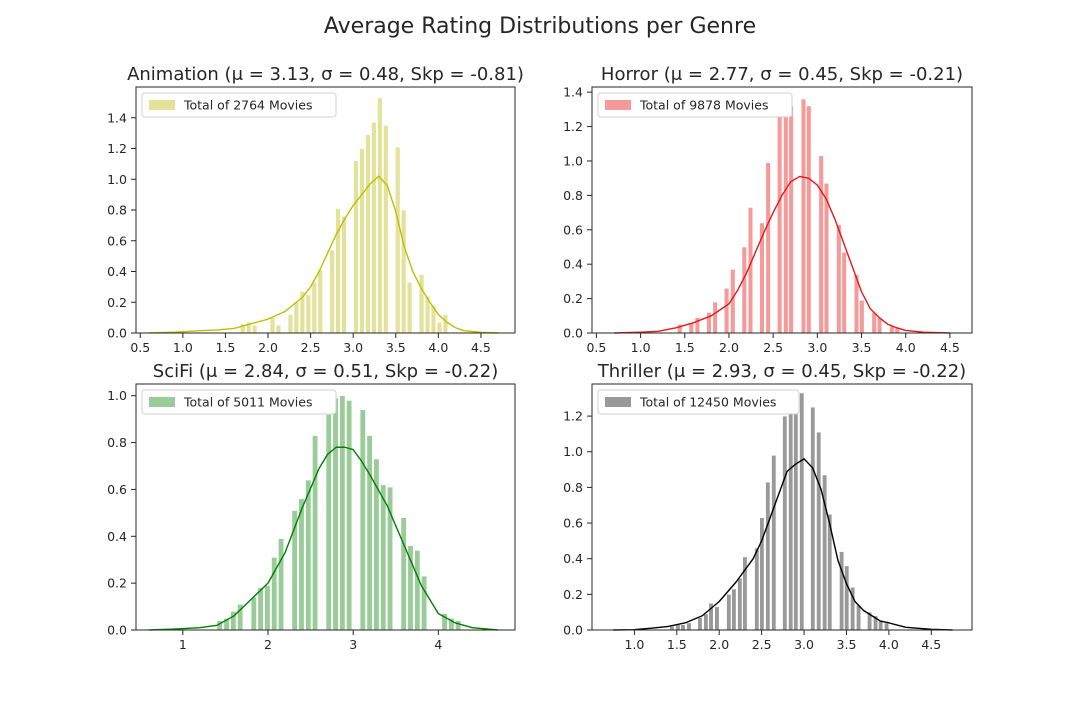 This screenshot has height=724, width=1080. What do you see at coordinates (703, 105) in the screenshot?
I see `legend-label: Total of 9878 Movies` at bounding box center [703, 105].